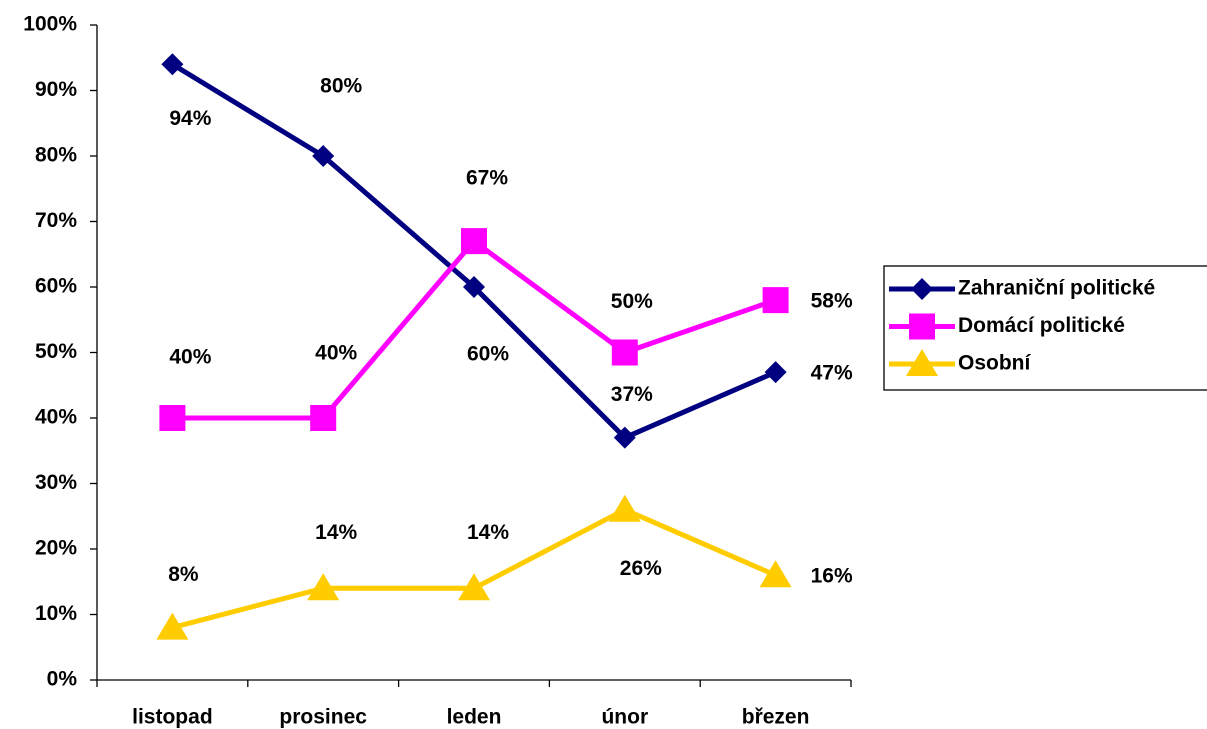 Image resolution: width=1207 pixels, height=729 pixels. I want to click on data-label: 58%, so click(832, 301).